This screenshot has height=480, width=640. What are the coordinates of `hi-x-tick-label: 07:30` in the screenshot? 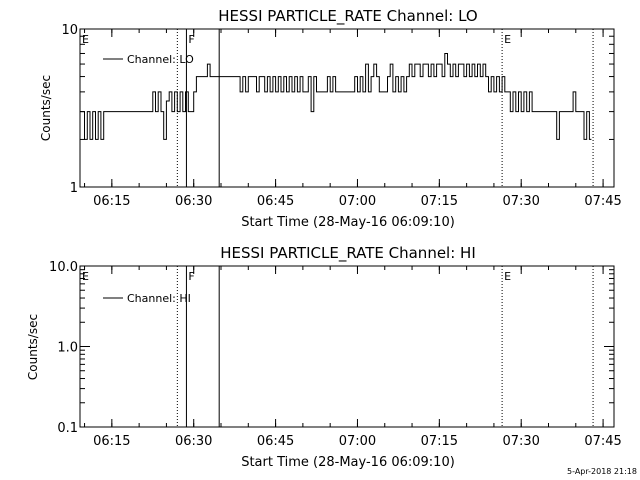 It's located at (520, 441).